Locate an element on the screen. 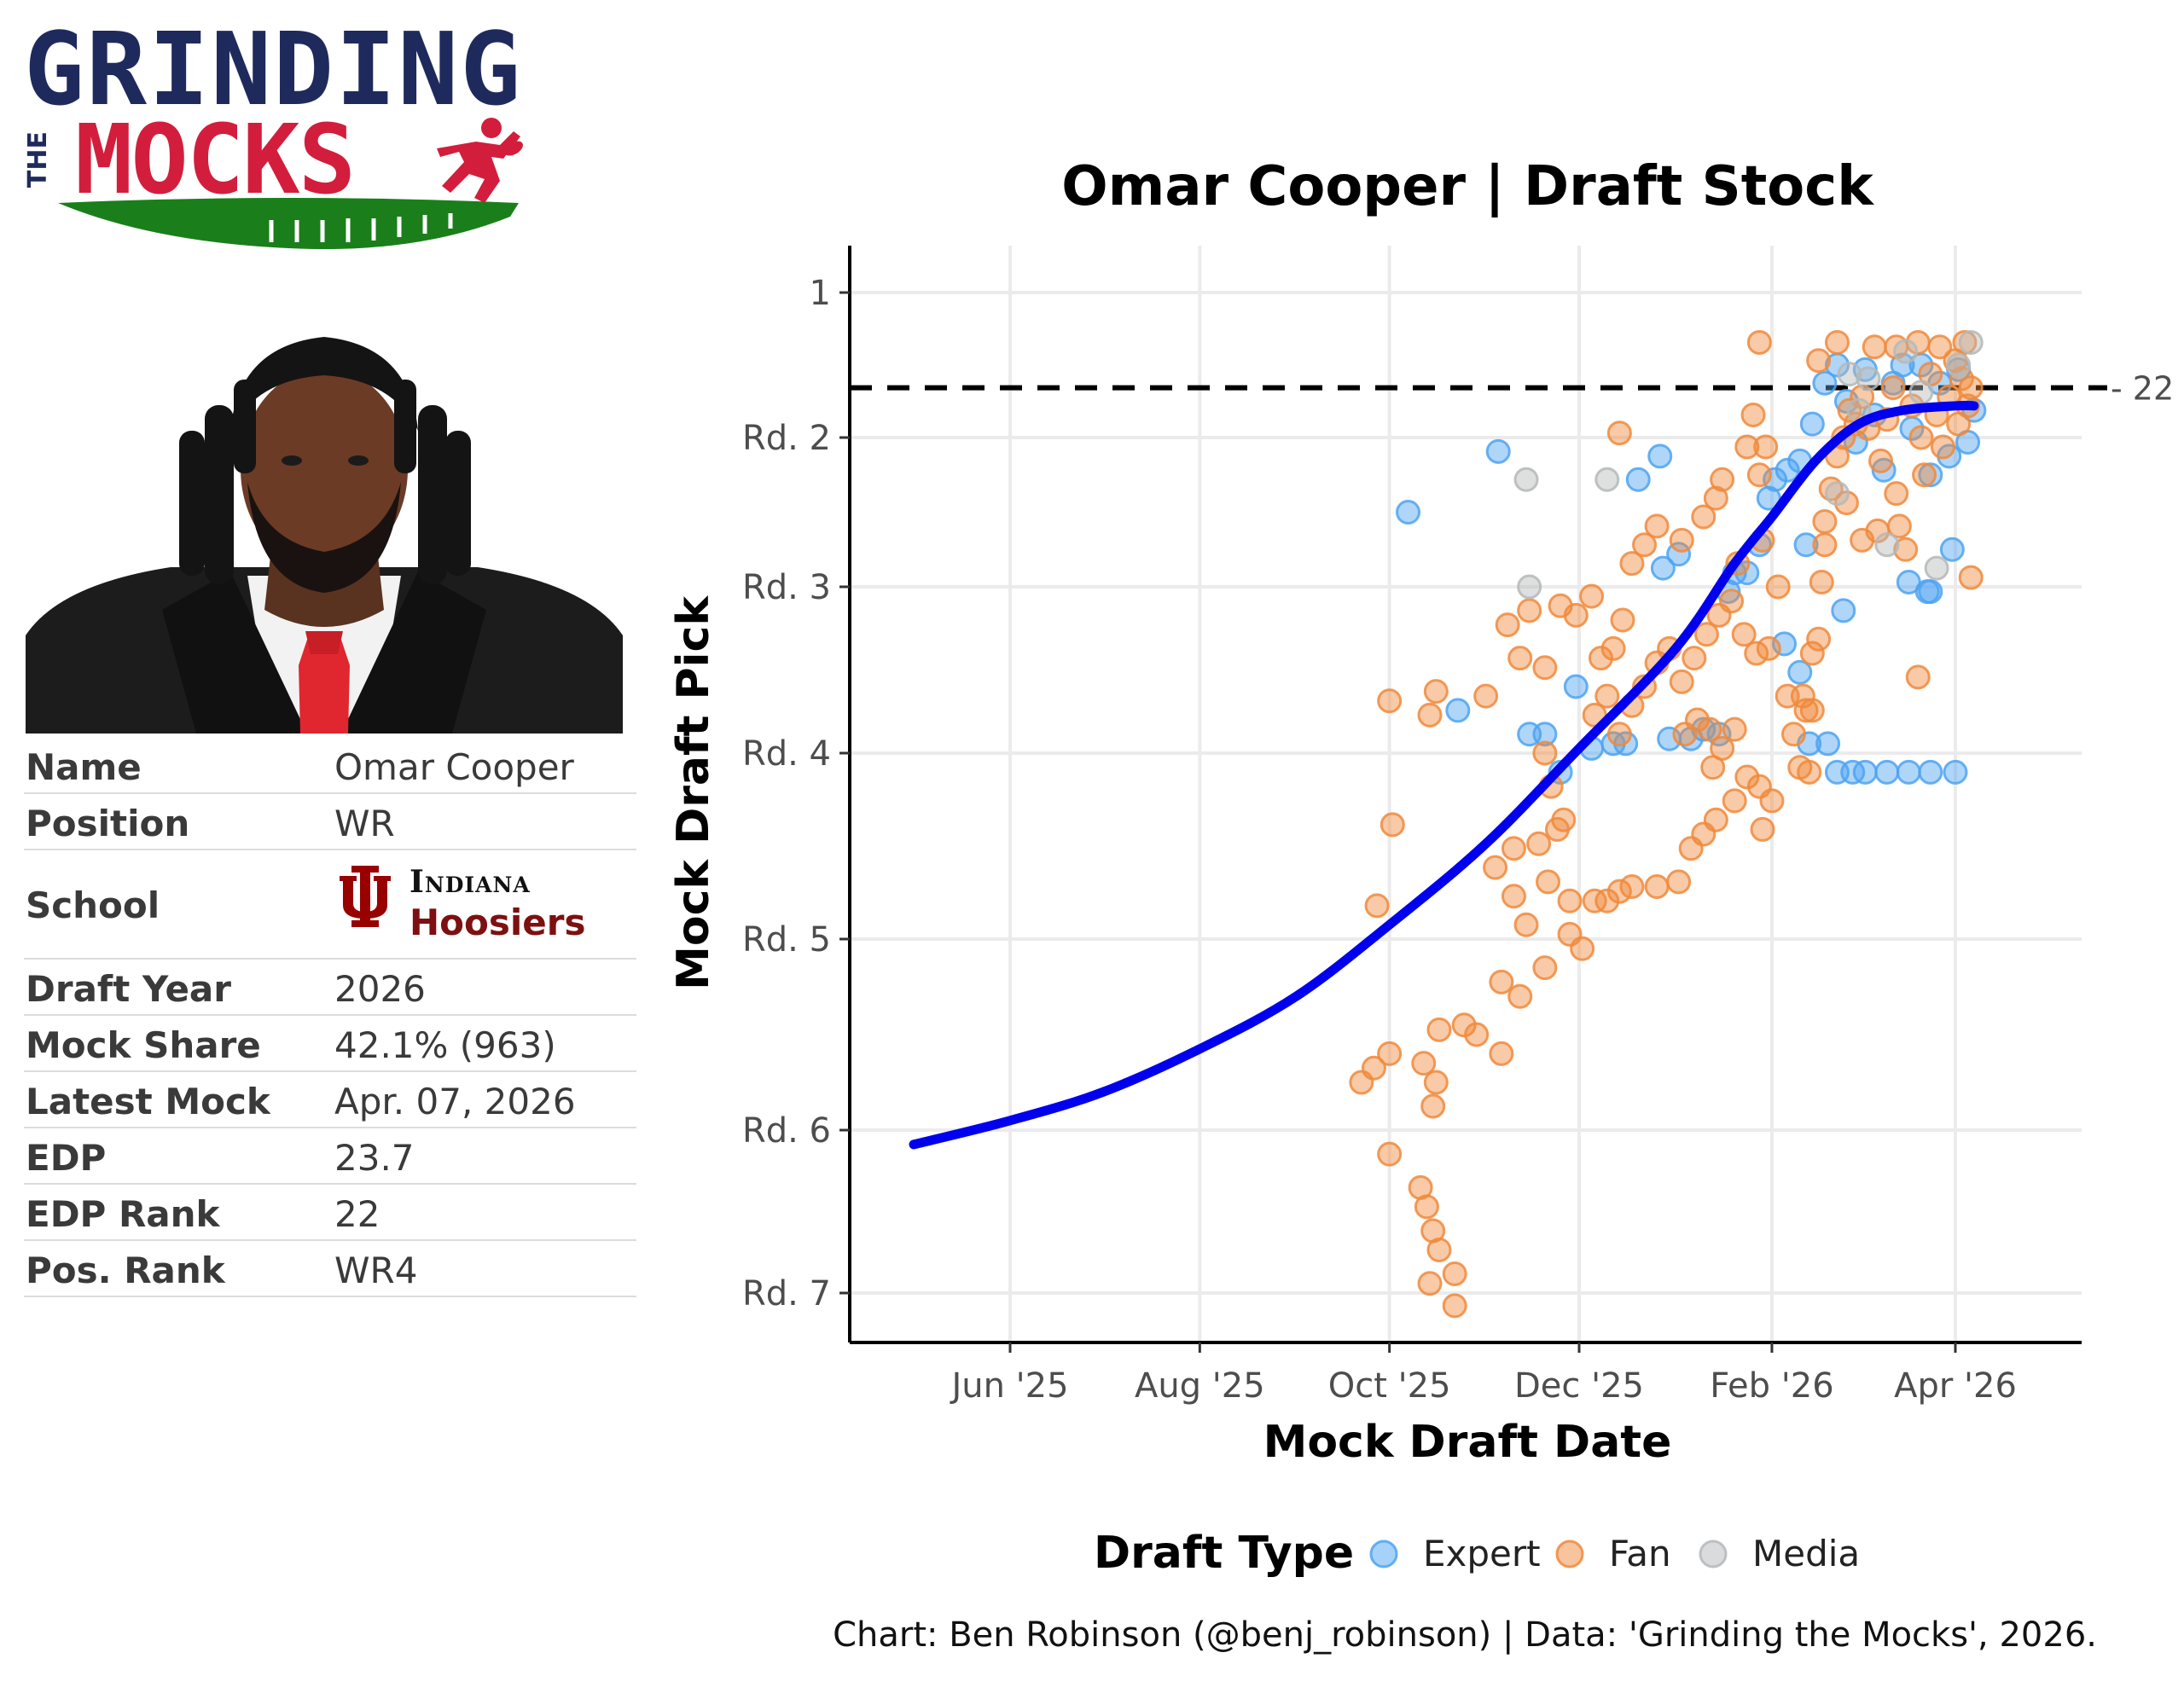 Image resolution: width=2184 pixels, height=1699 pixels. info-row-edp-rank: EDP Rank 22 is located at coordinates (330, 1213).